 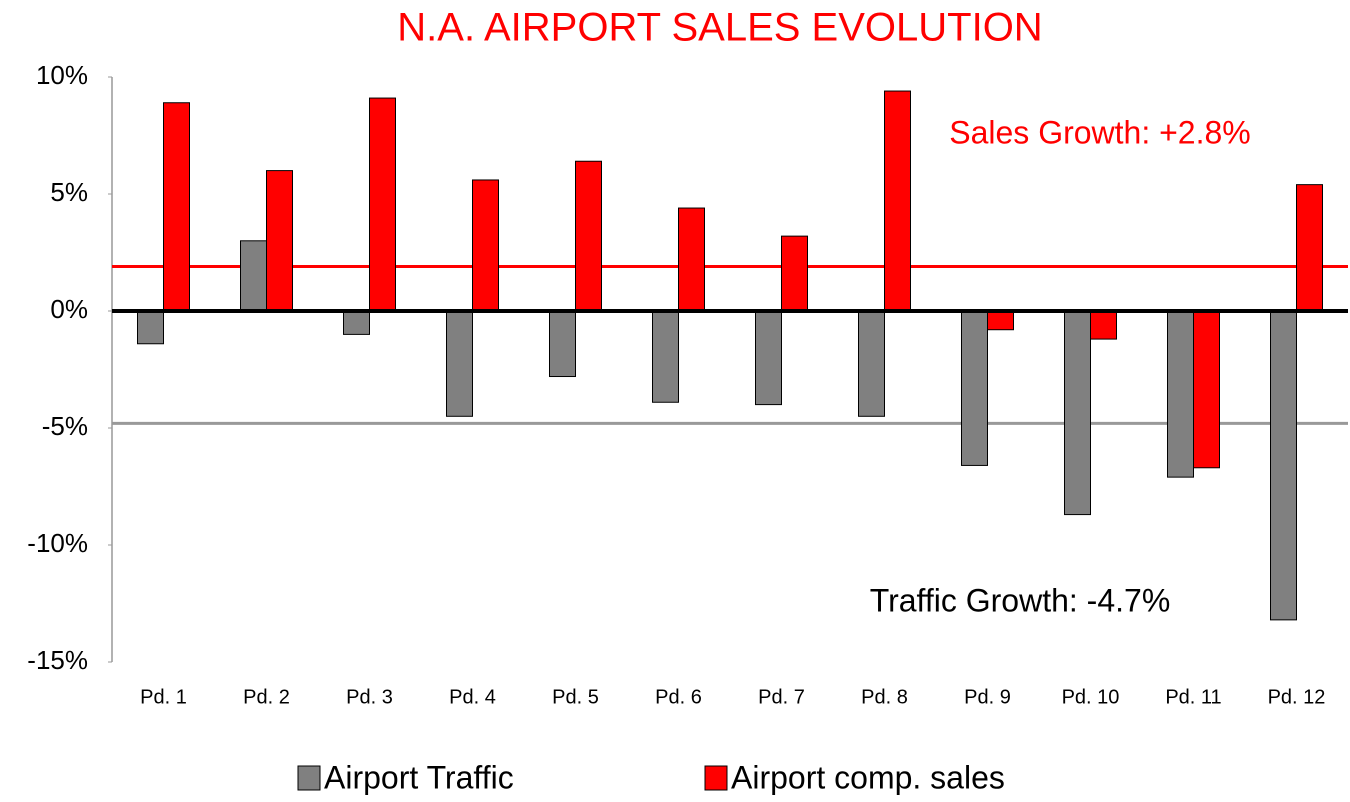 What do you see at coordinates (62, 75) in the screenshot?
I see `y-tick-label: 10%` at bounding box center [62, 75].